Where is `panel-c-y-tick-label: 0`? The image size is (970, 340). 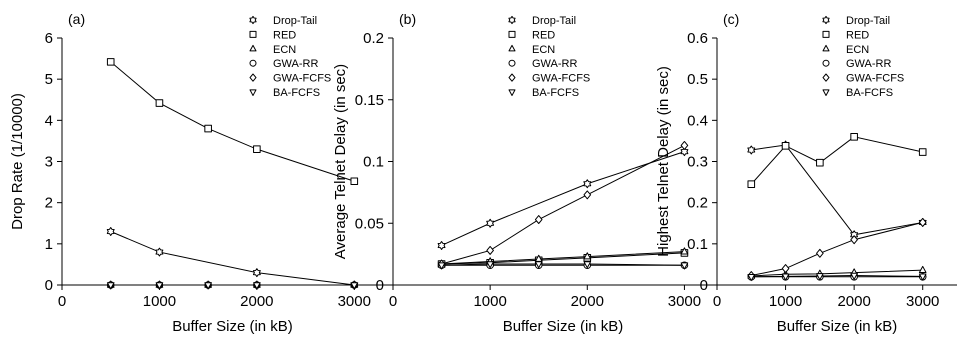 panel-c-y-tick-label: 0 is located at coordinates (704, 285).